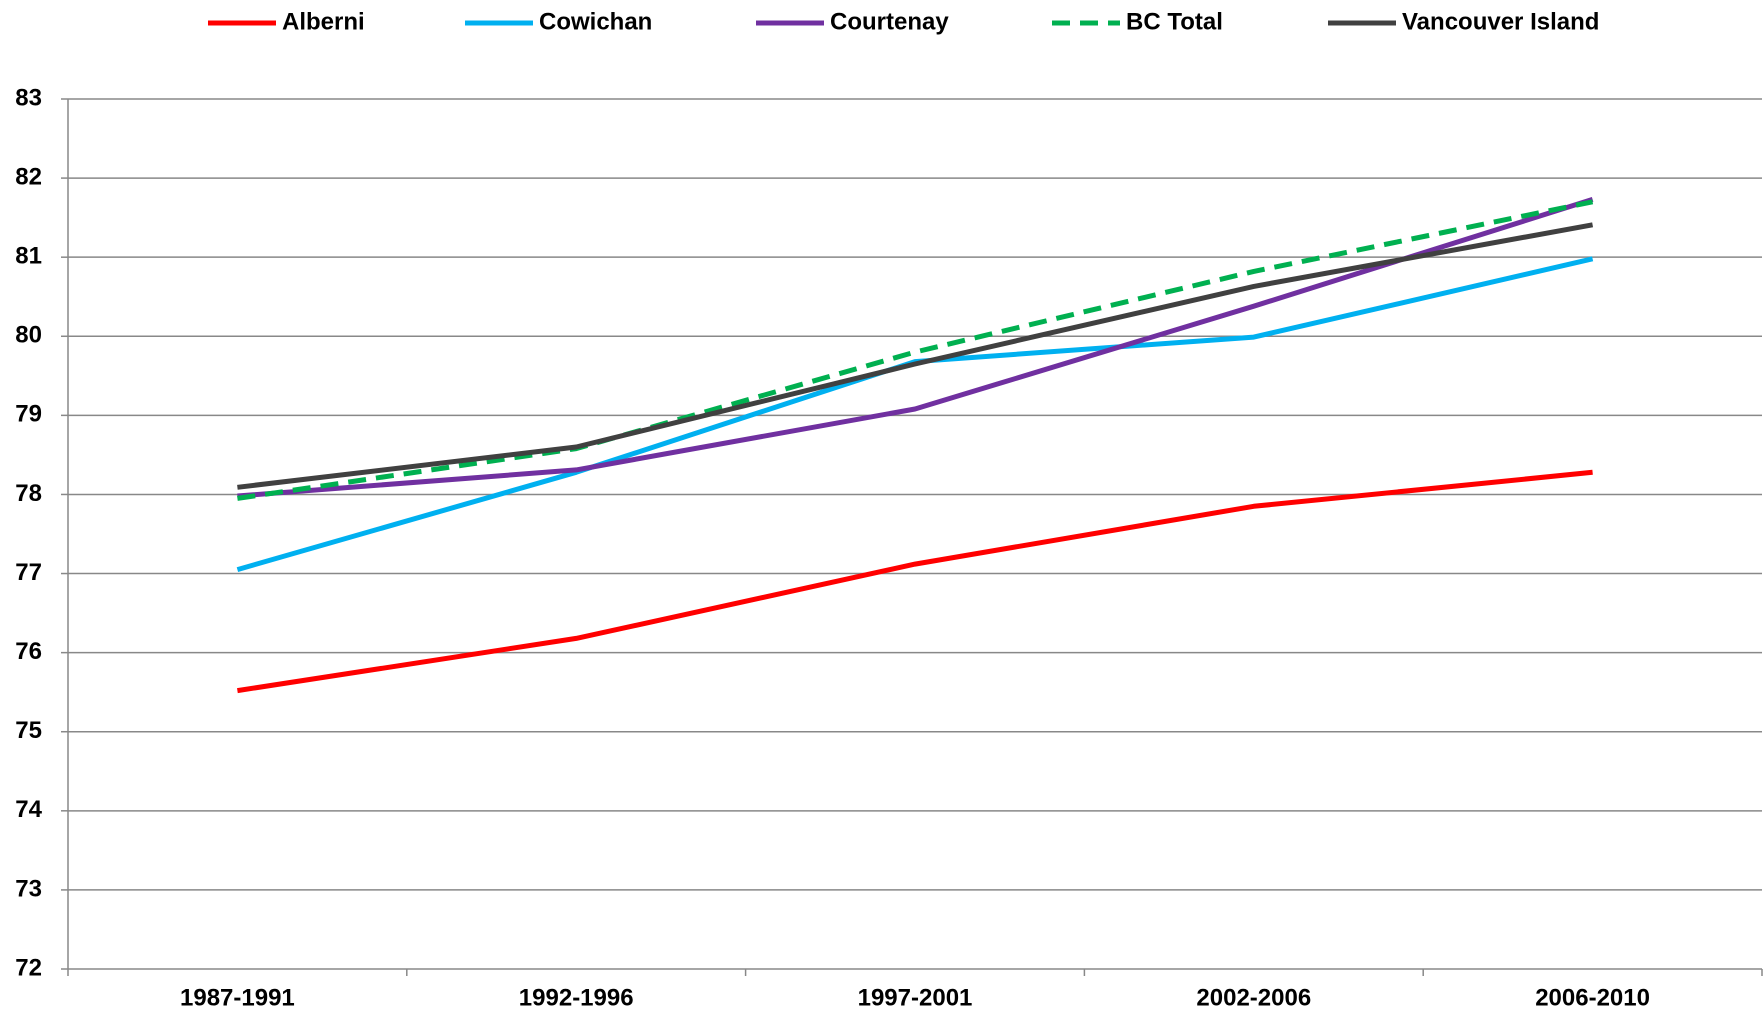 This screenshot has height=1012, width=1764. I want to click on x-tick-label: 1997-2001, so click(915, 997).